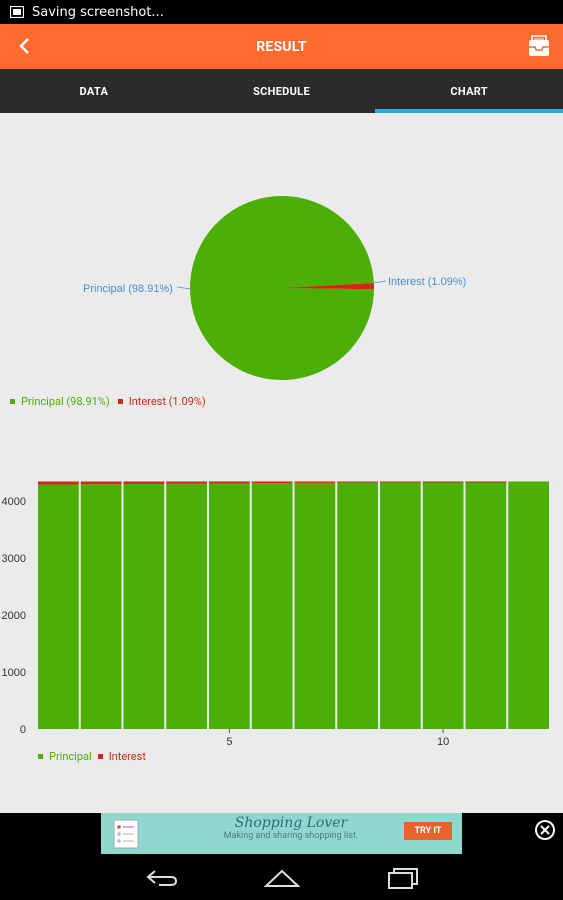 The width and height of the screenshot is (563, 900). Describe the element at coordinates (94, 91) in the screenshot. I see `tab-data: DATA` at that location.